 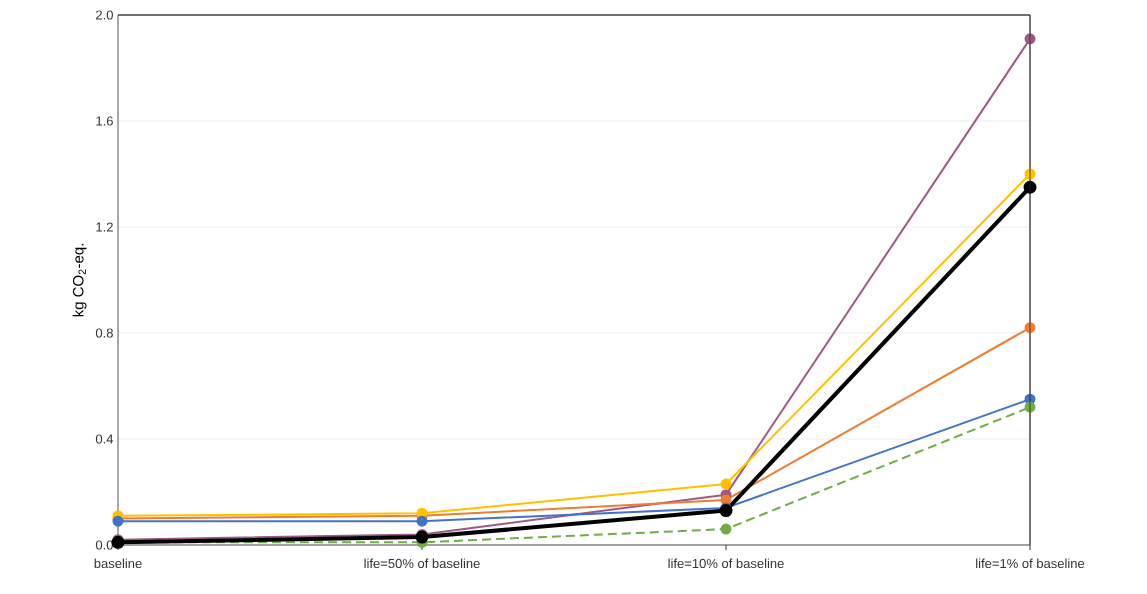 What do you see at coordinates (104, 333) in the screenshot?
I see `y-tick-label: 0.8` at bounding box center [104, 333].